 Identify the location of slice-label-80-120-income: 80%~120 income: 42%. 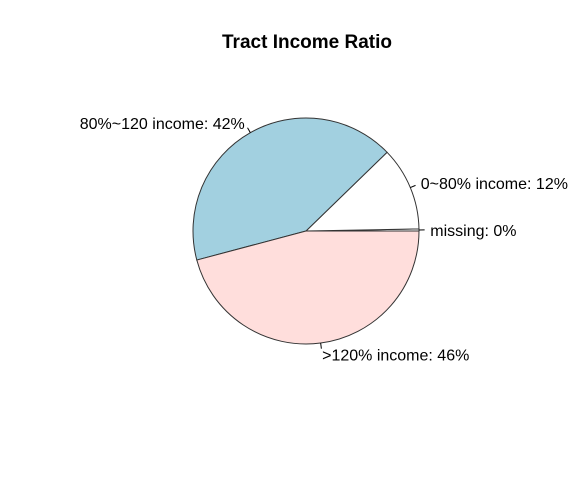
(162, 124).